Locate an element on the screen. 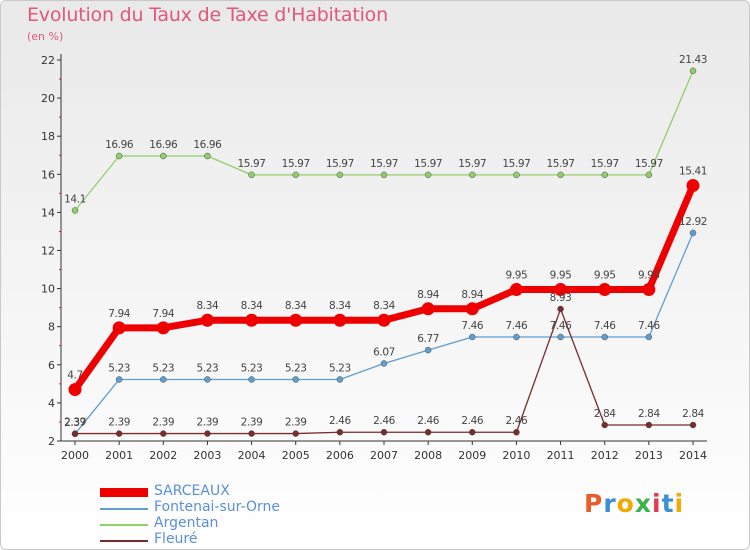  y-tick-label: 2 is located at coordinates (51, 441).